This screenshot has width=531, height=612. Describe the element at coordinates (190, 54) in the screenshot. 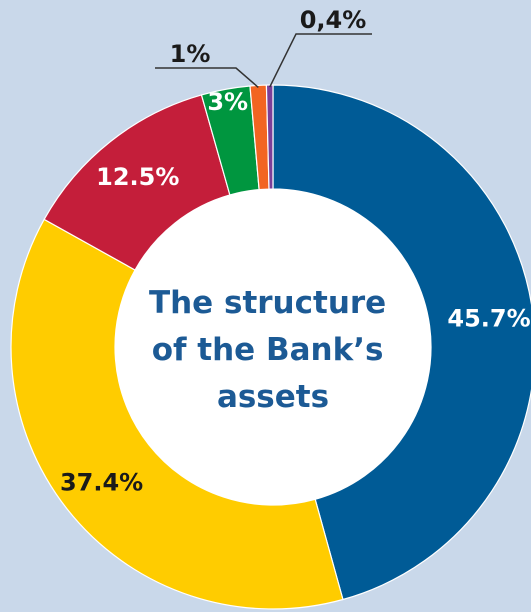

I see `slice-label-5: 1%` at that location.